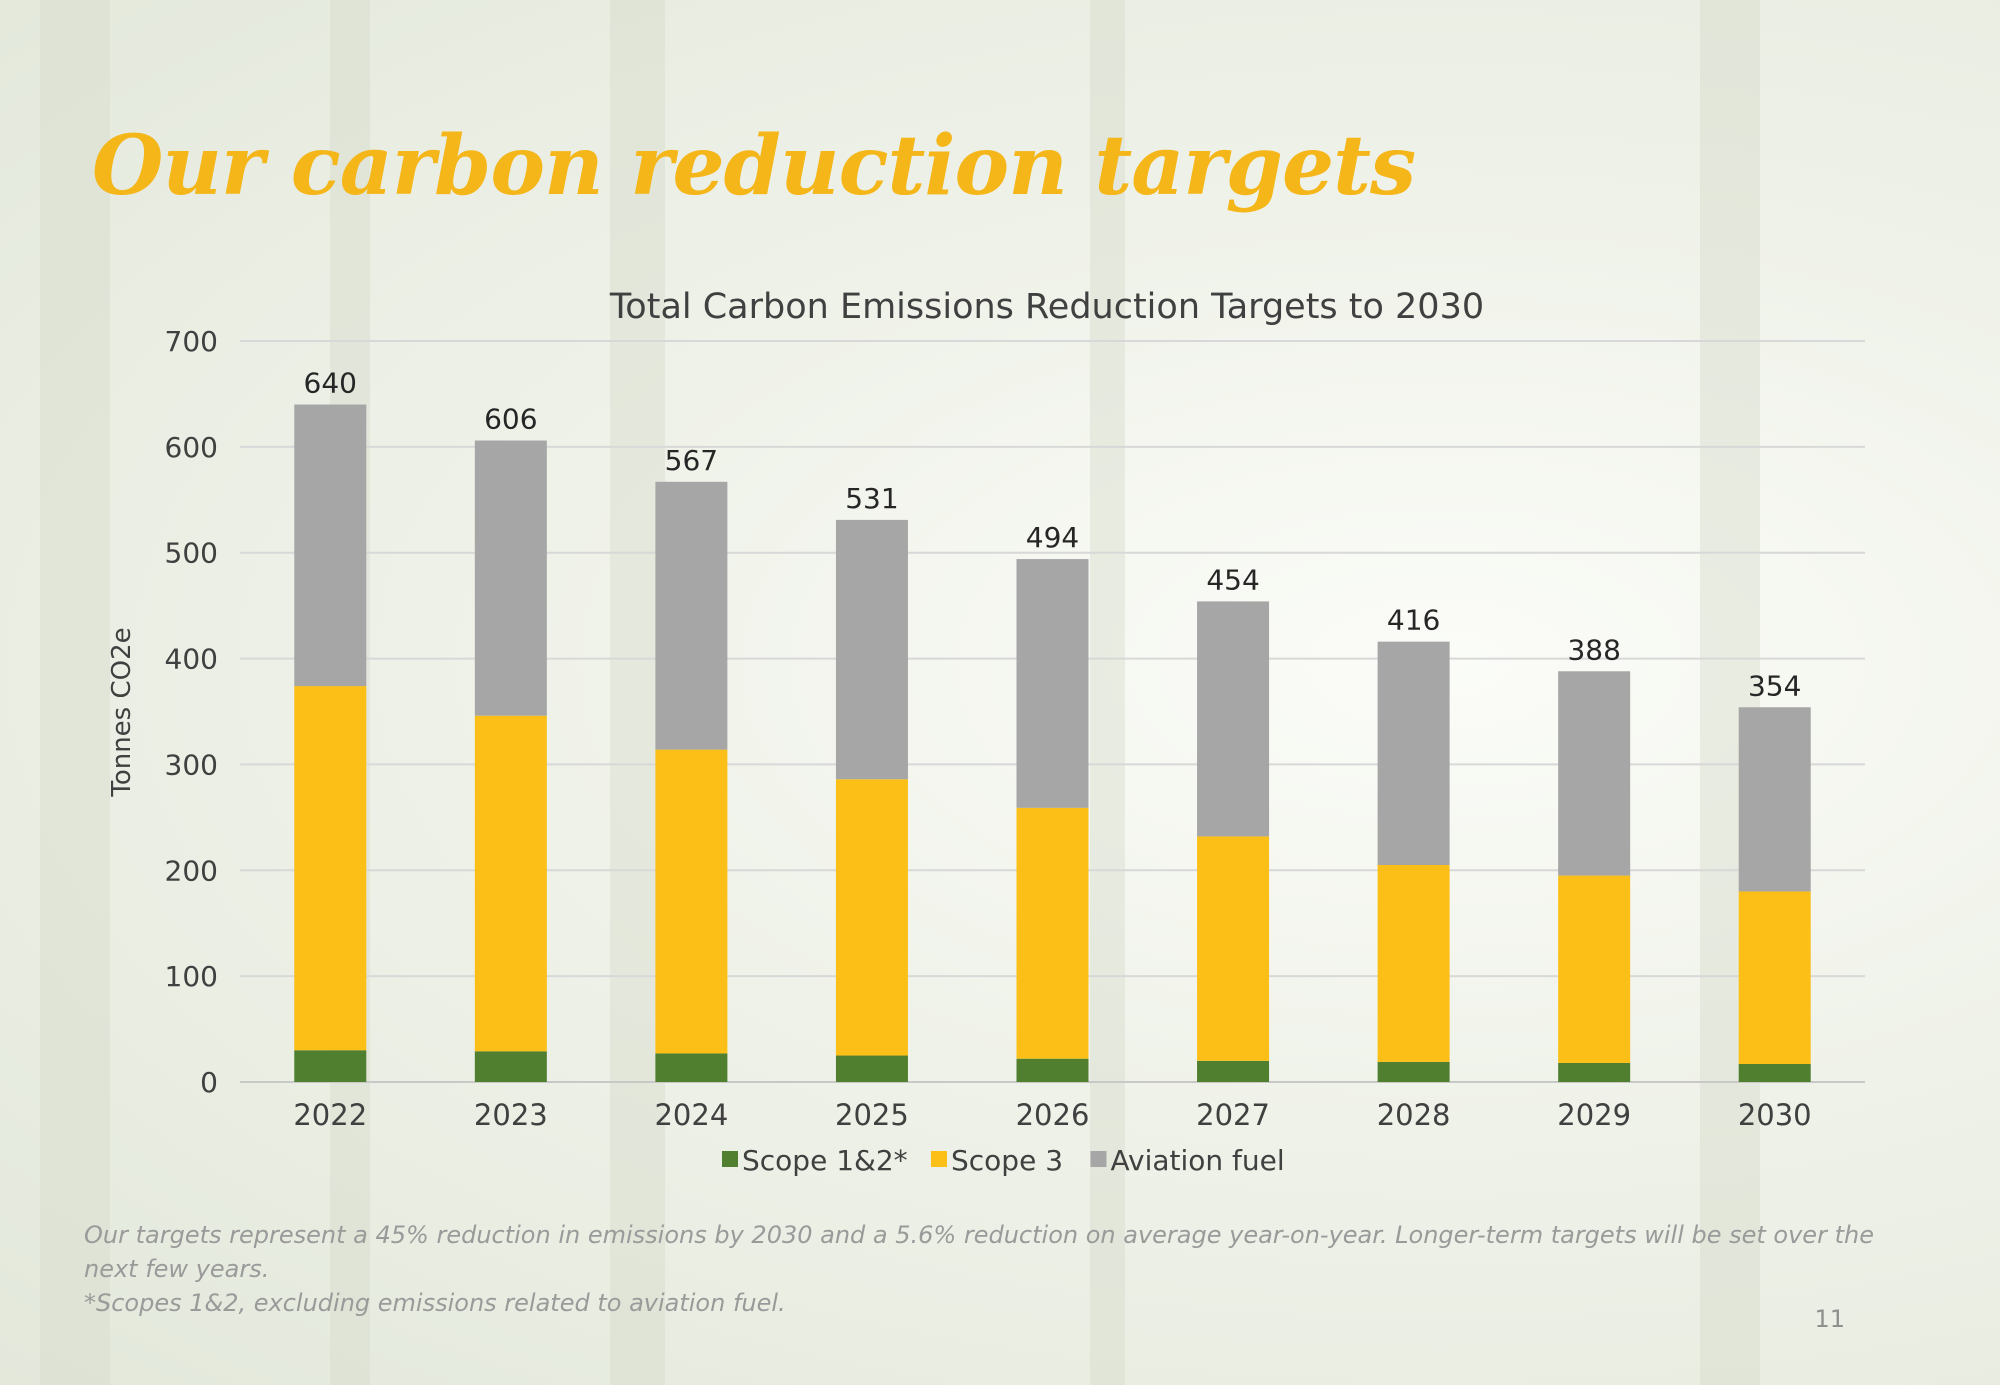  I want to click on y-tick-label: 0, so click(209, 1082).